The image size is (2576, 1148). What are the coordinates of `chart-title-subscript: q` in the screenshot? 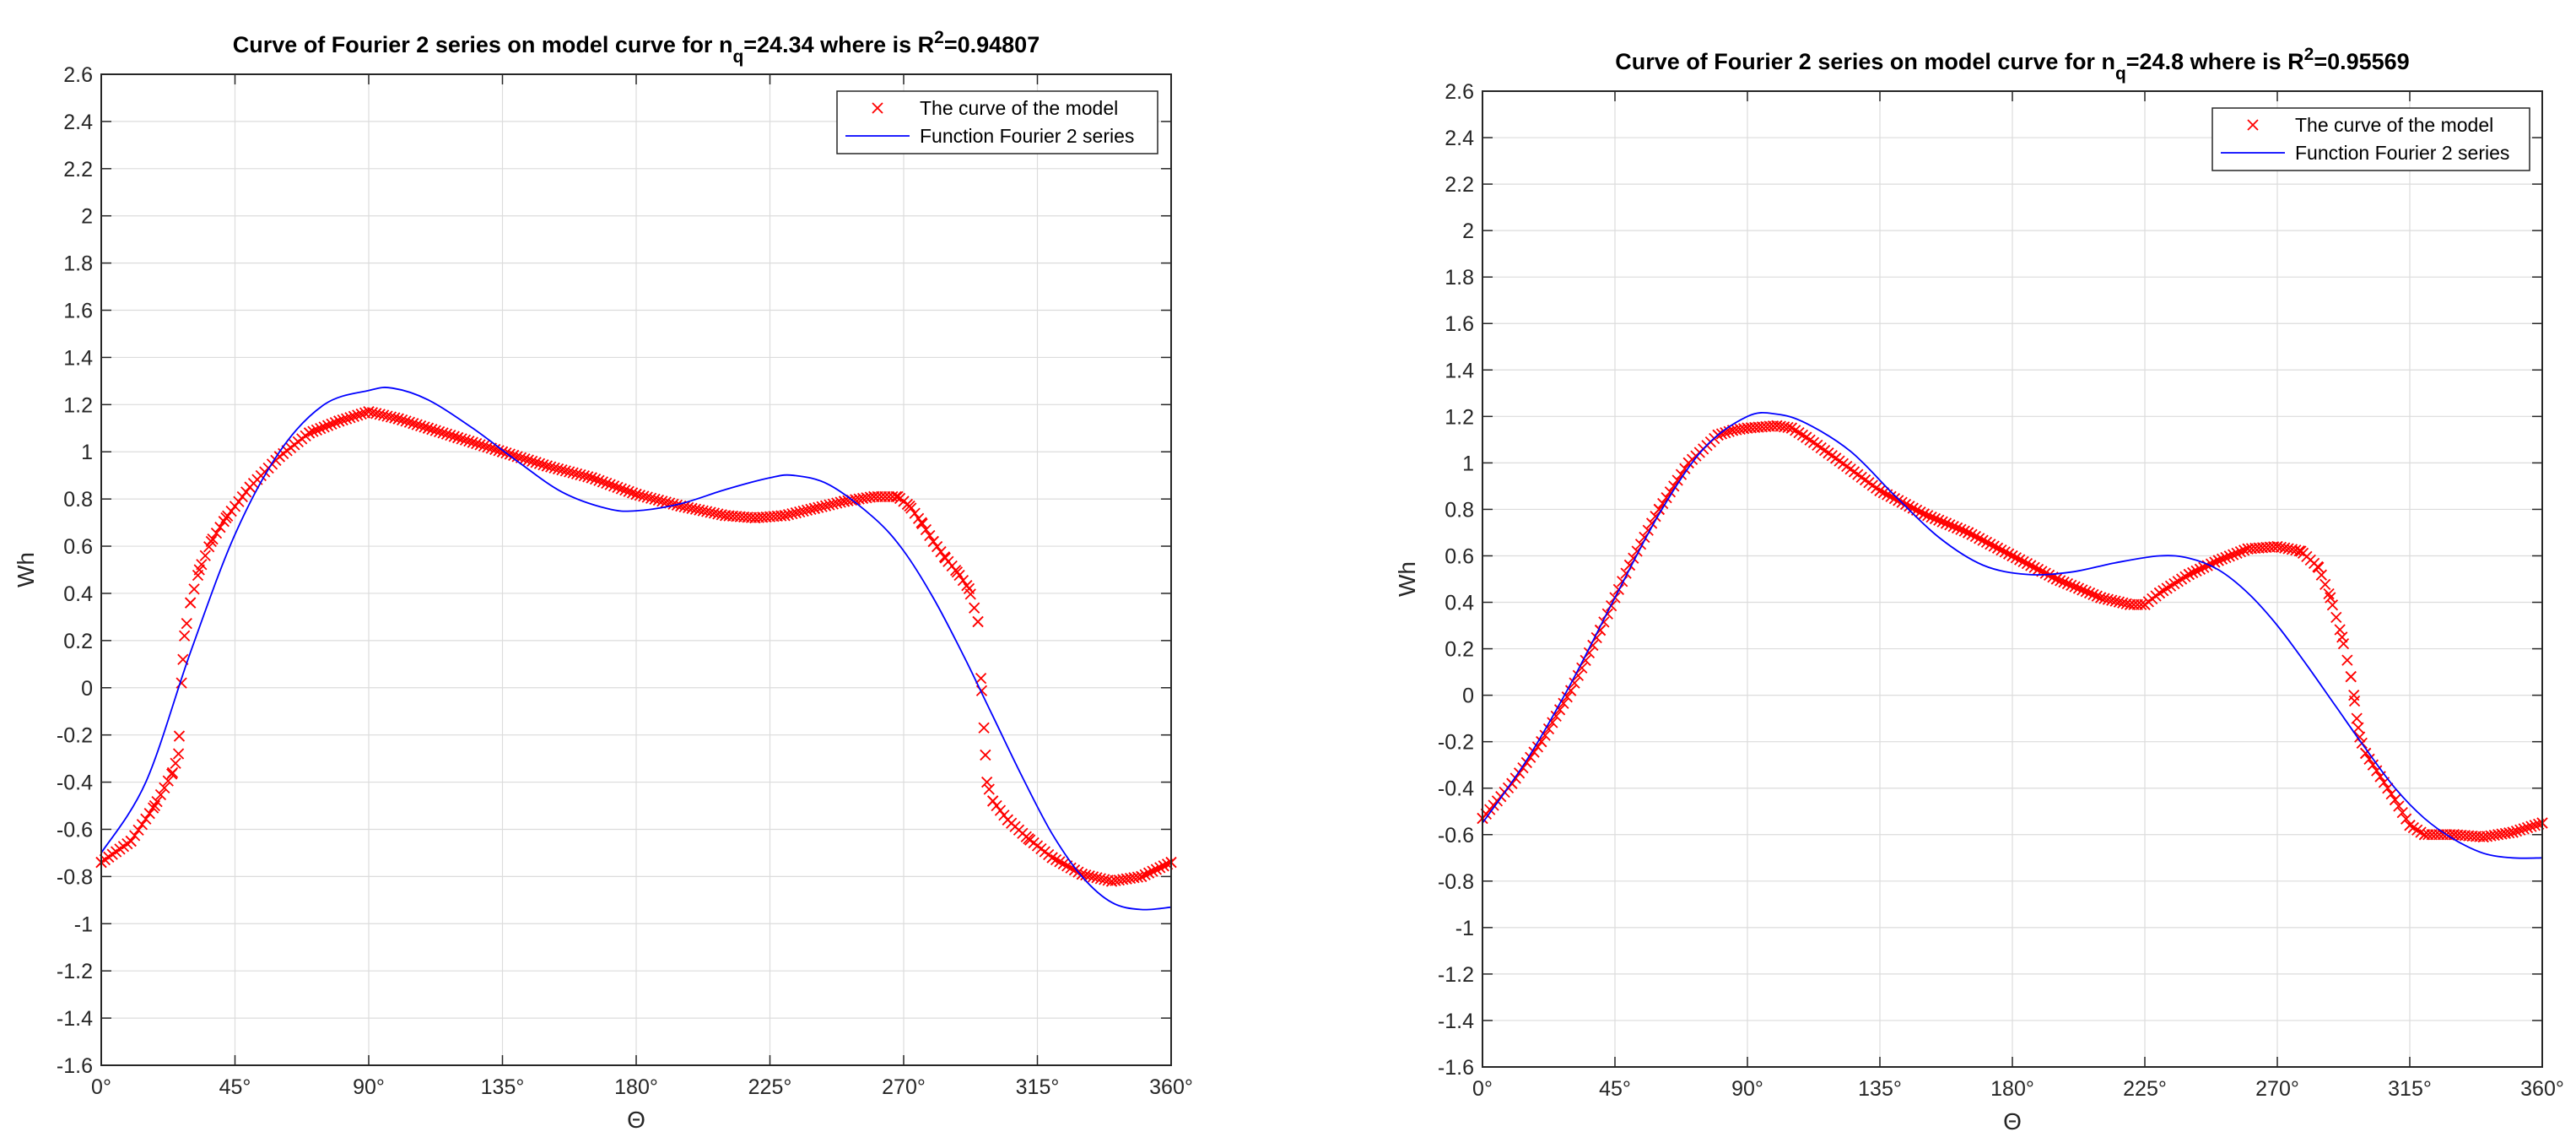 It's located at (737, 57).